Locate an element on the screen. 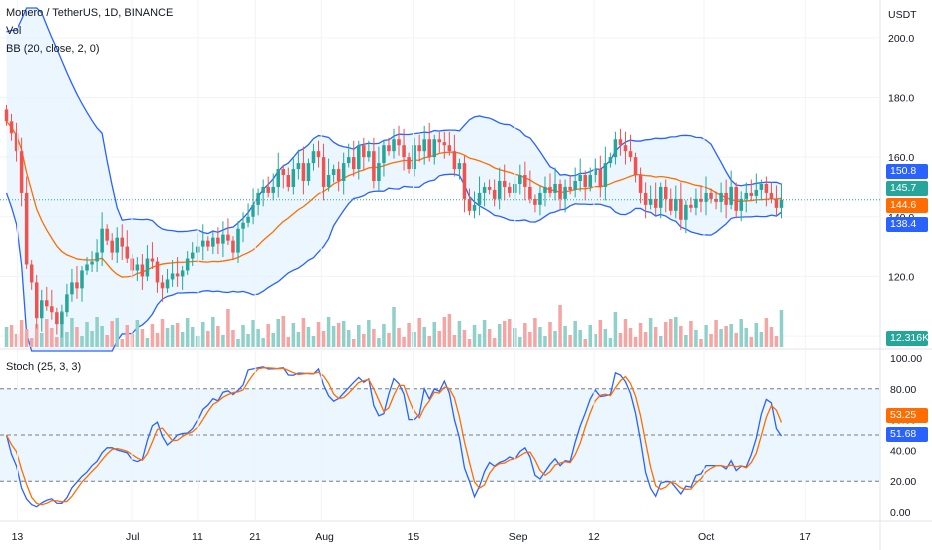 The width and height of the screenshot is (932, 550). time-axis-label: Jul is located at coordinates (132, 537).